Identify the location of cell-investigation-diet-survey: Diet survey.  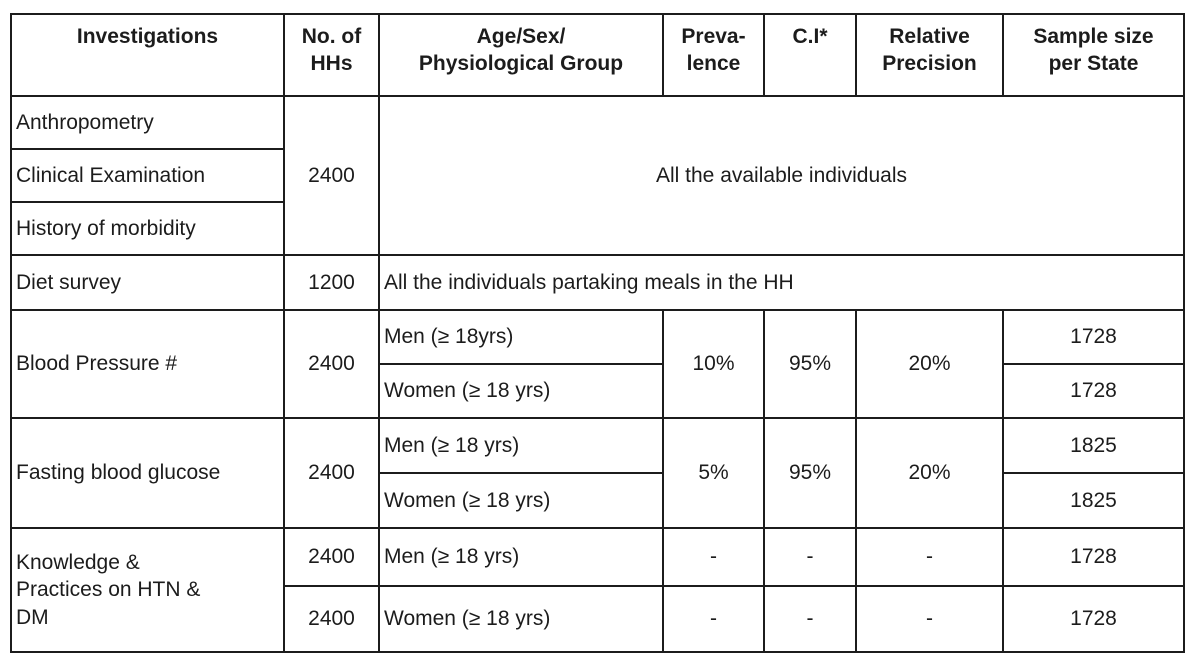
(147, 282).